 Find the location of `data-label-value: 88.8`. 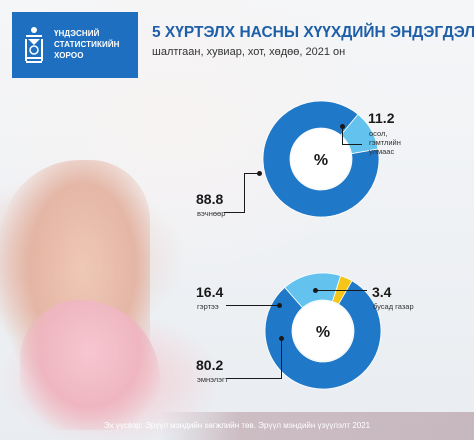

data-label-value: 88.8 is located at coordinates (210, 199).